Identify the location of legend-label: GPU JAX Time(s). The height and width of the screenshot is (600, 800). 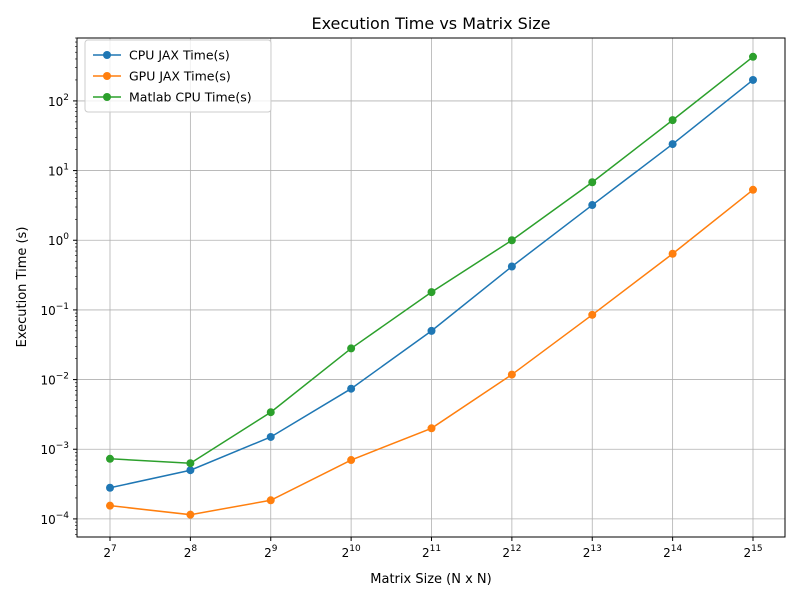
(180, 76).